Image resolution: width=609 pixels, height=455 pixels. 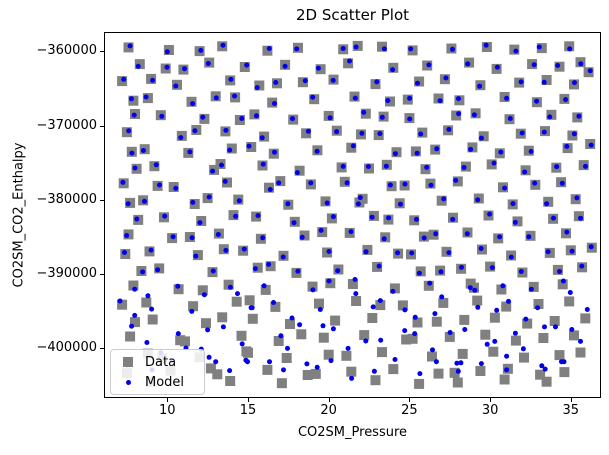 I want to click on x-tick-mark, so click(x=571, y=400).